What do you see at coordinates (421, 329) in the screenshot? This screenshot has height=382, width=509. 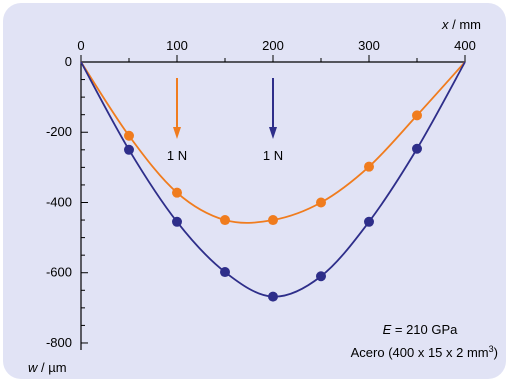 I see `youngs-modulus-annotation: E = 210 GPa` at bounding box center [421, 329].